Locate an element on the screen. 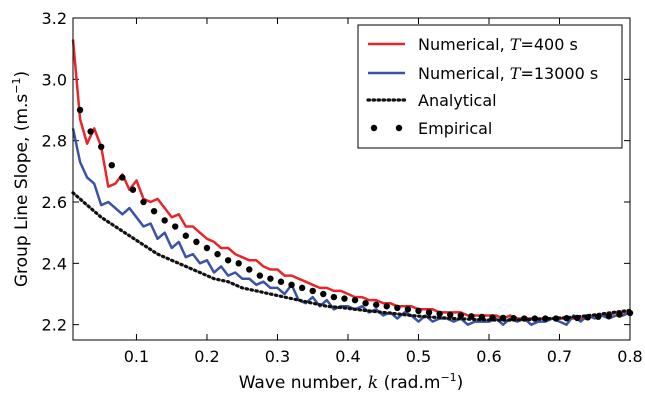  legend-label: Analytical is located at coordinates (457, 100).